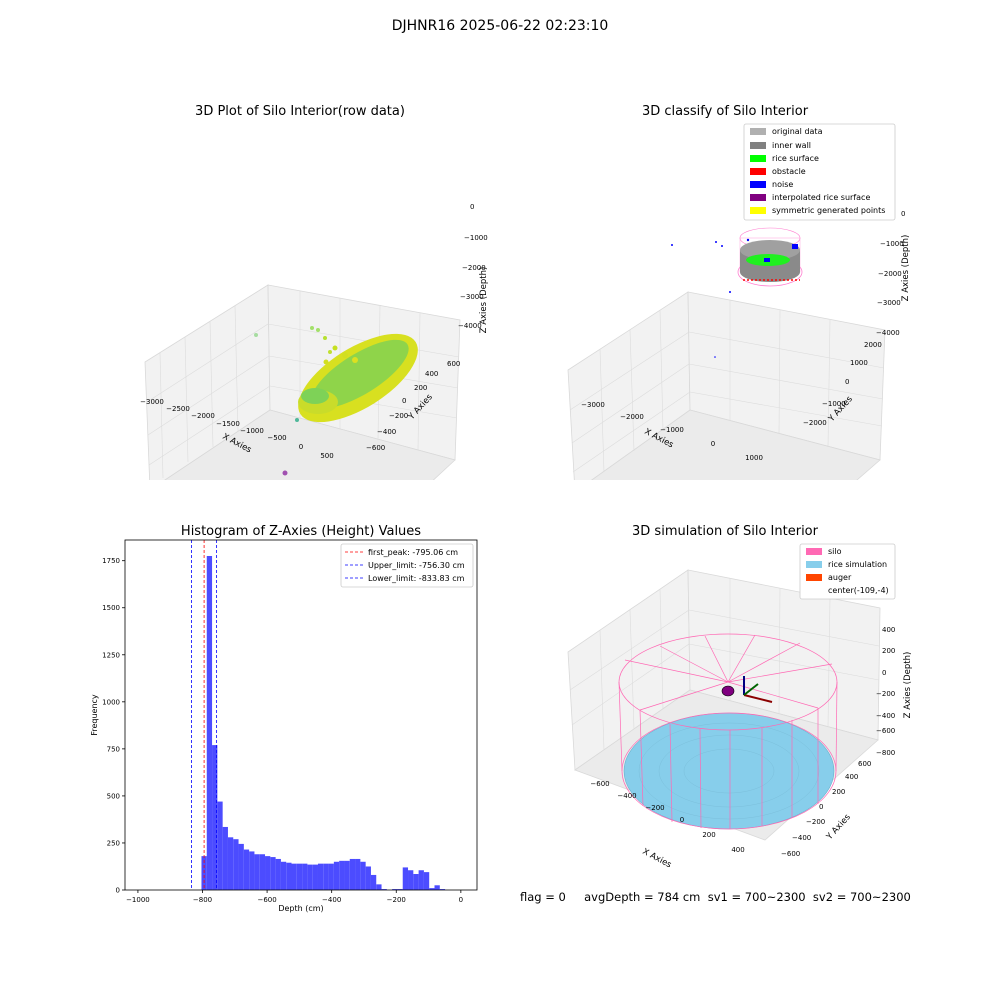 This screenshot has height=1000, width=1000. What do you see at coordinates (885, 753) in the screenshot?
I see `sim-z-tick: −800` at bounding box center [885, 753].